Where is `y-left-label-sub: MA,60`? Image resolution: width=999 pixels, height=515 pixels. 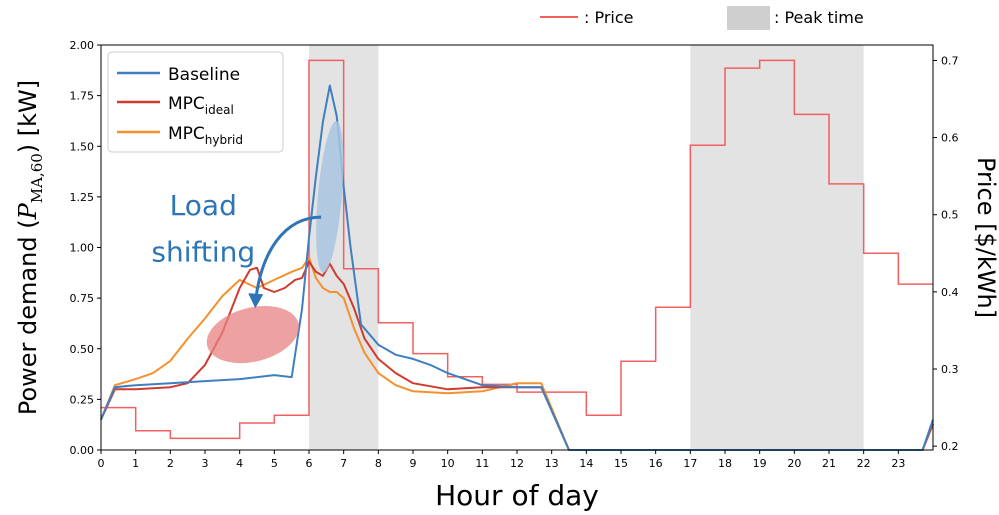
y-left-label-sub: MA,60 is located at coordinates (37, 178).